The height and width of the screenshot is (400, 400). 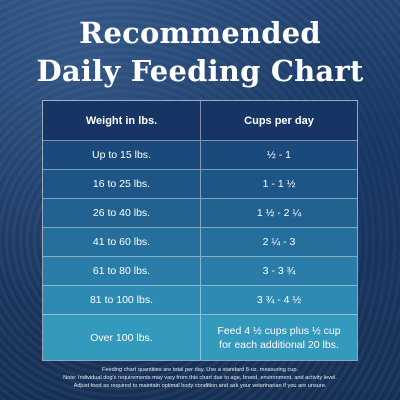 I want to click on cups-cell: 1 - 1 ½, so click(x=279, y=184).